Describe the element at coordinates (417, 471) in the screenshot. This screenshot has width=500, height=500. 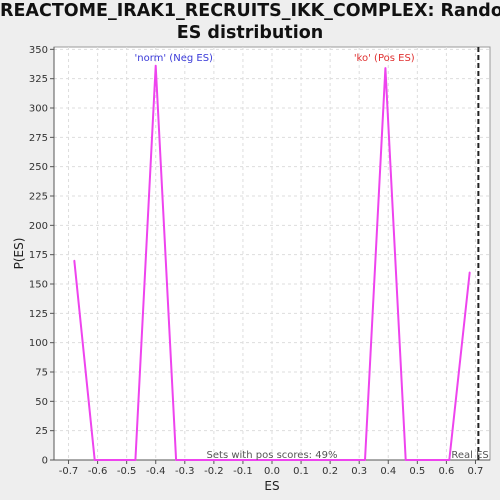
I see `x-tick-label: 0.5` at that location.